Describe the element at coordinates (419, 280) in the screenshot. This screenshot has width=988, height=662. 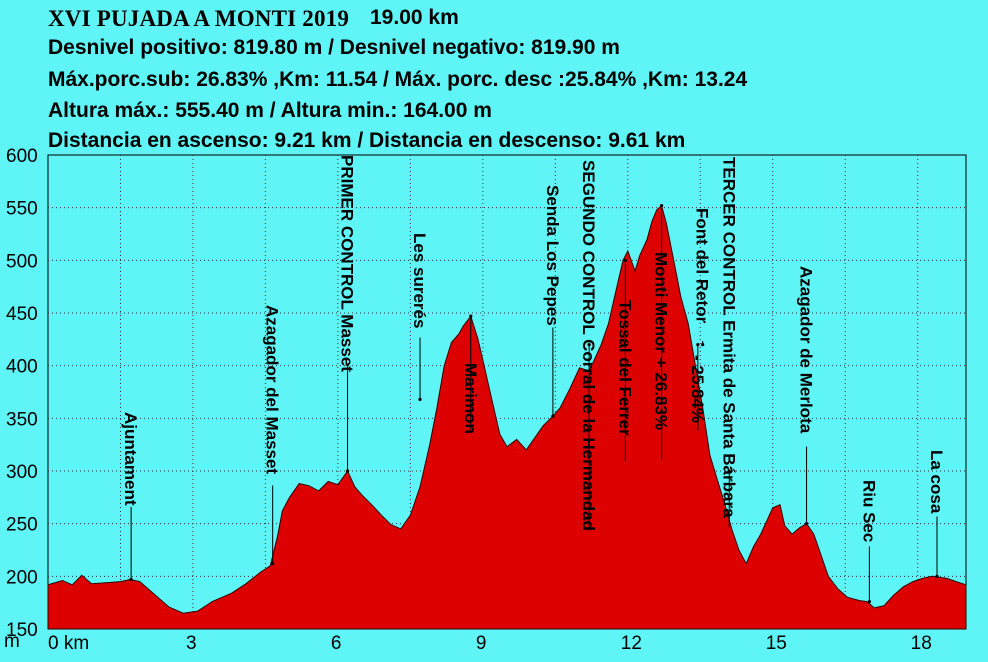
I see `annotation-label: Les surerés` at that location.